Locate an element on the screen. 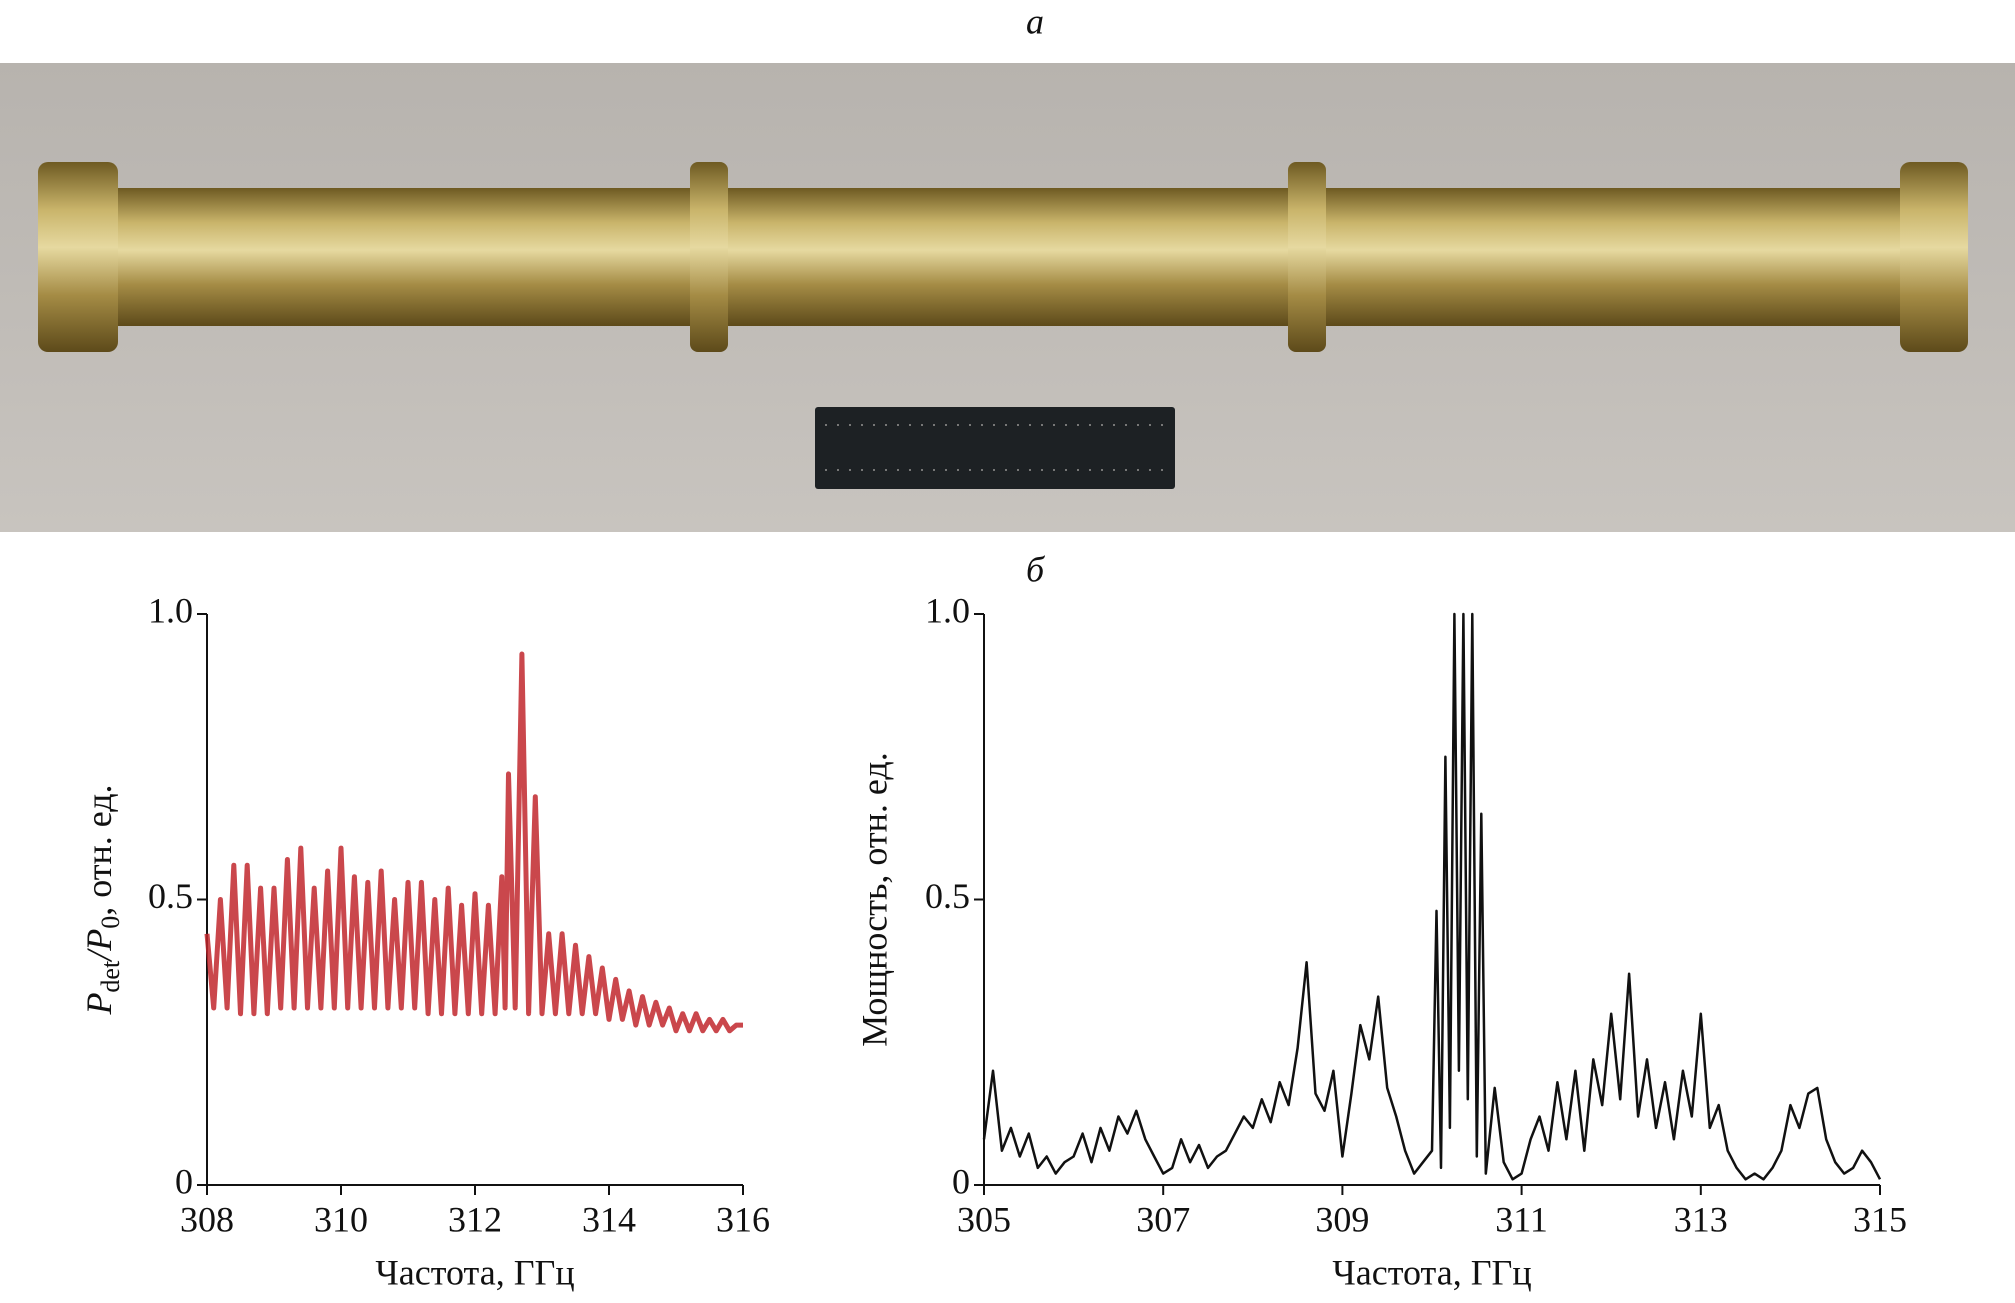 Image resolution: width=2015 pixels, height=1303 pixels. y-axis-label-part: /P is located at coordinates (99, 946).